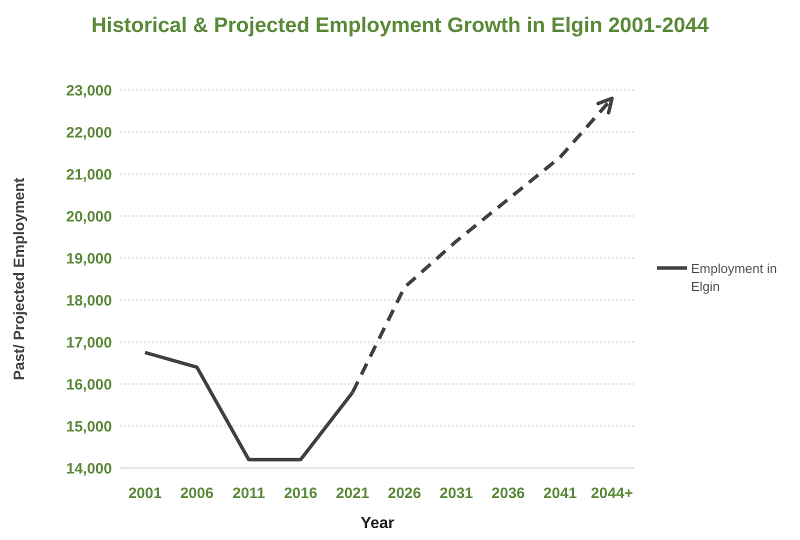  I want to click on x-tick-label: 2031, so click(457, 493).